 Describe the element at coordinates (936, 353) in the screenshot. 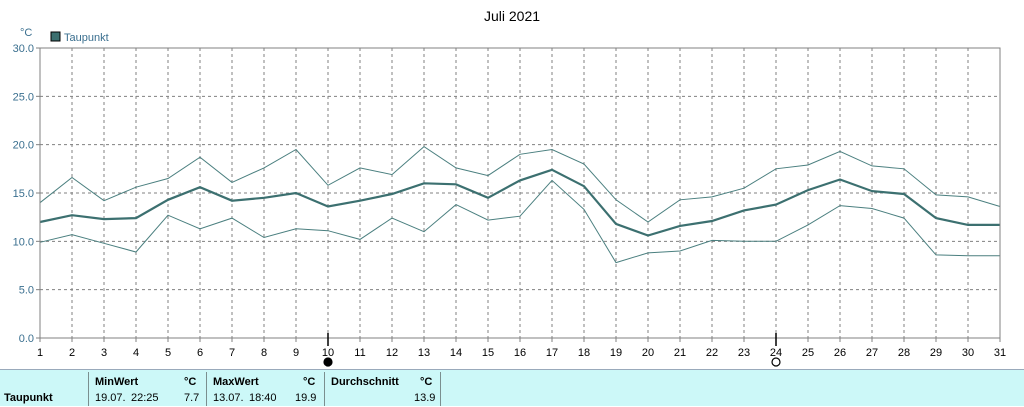

I see `x-tick-label: 29` at that location.